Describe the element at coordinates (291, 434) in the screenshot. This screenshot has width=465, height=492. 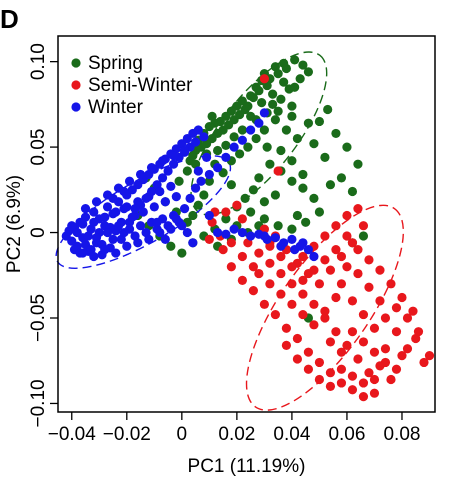
I see `x-tick-label: 0.04` at that location.